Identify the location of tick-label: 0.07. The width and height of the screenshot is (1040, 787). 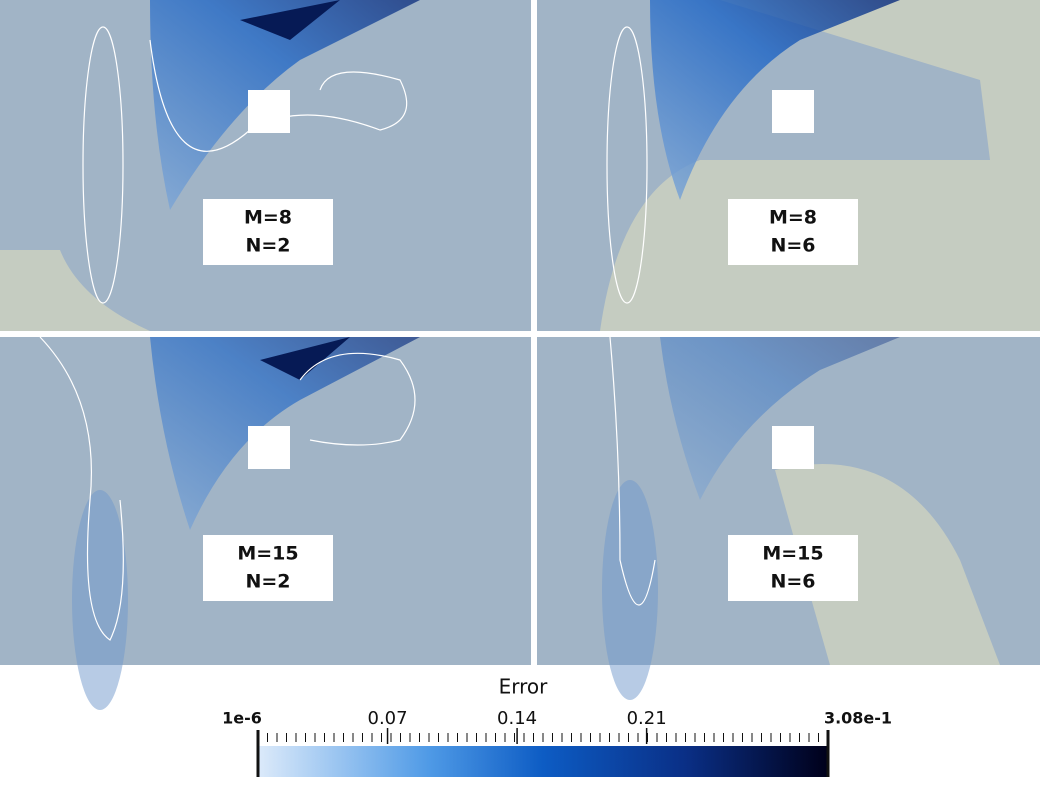
(388, 718).